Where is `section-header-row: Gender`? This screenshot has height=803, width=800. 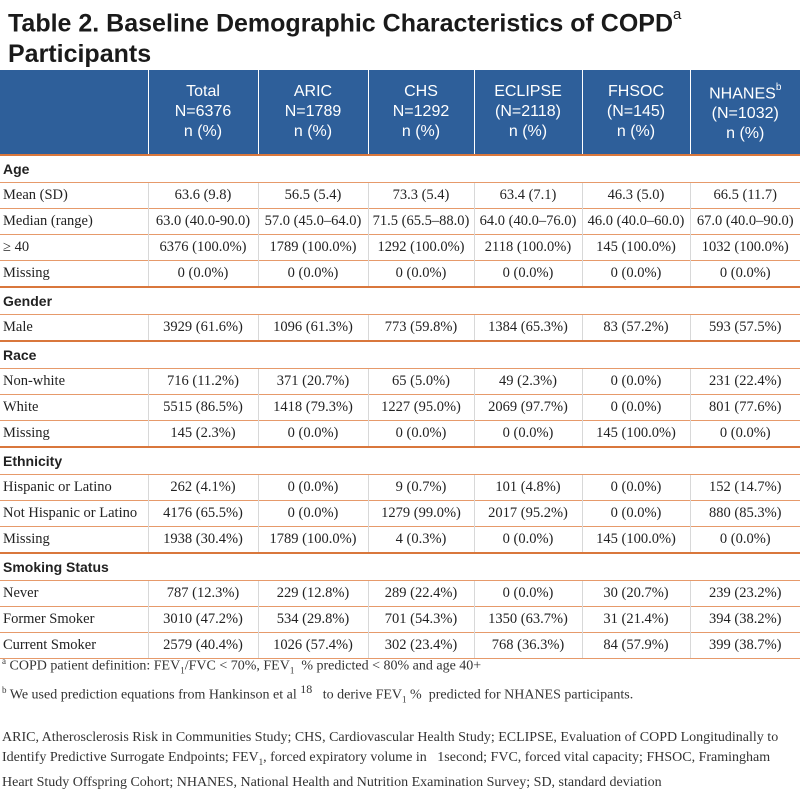 section-header-row: Gender is located at coordinates (400, 300).